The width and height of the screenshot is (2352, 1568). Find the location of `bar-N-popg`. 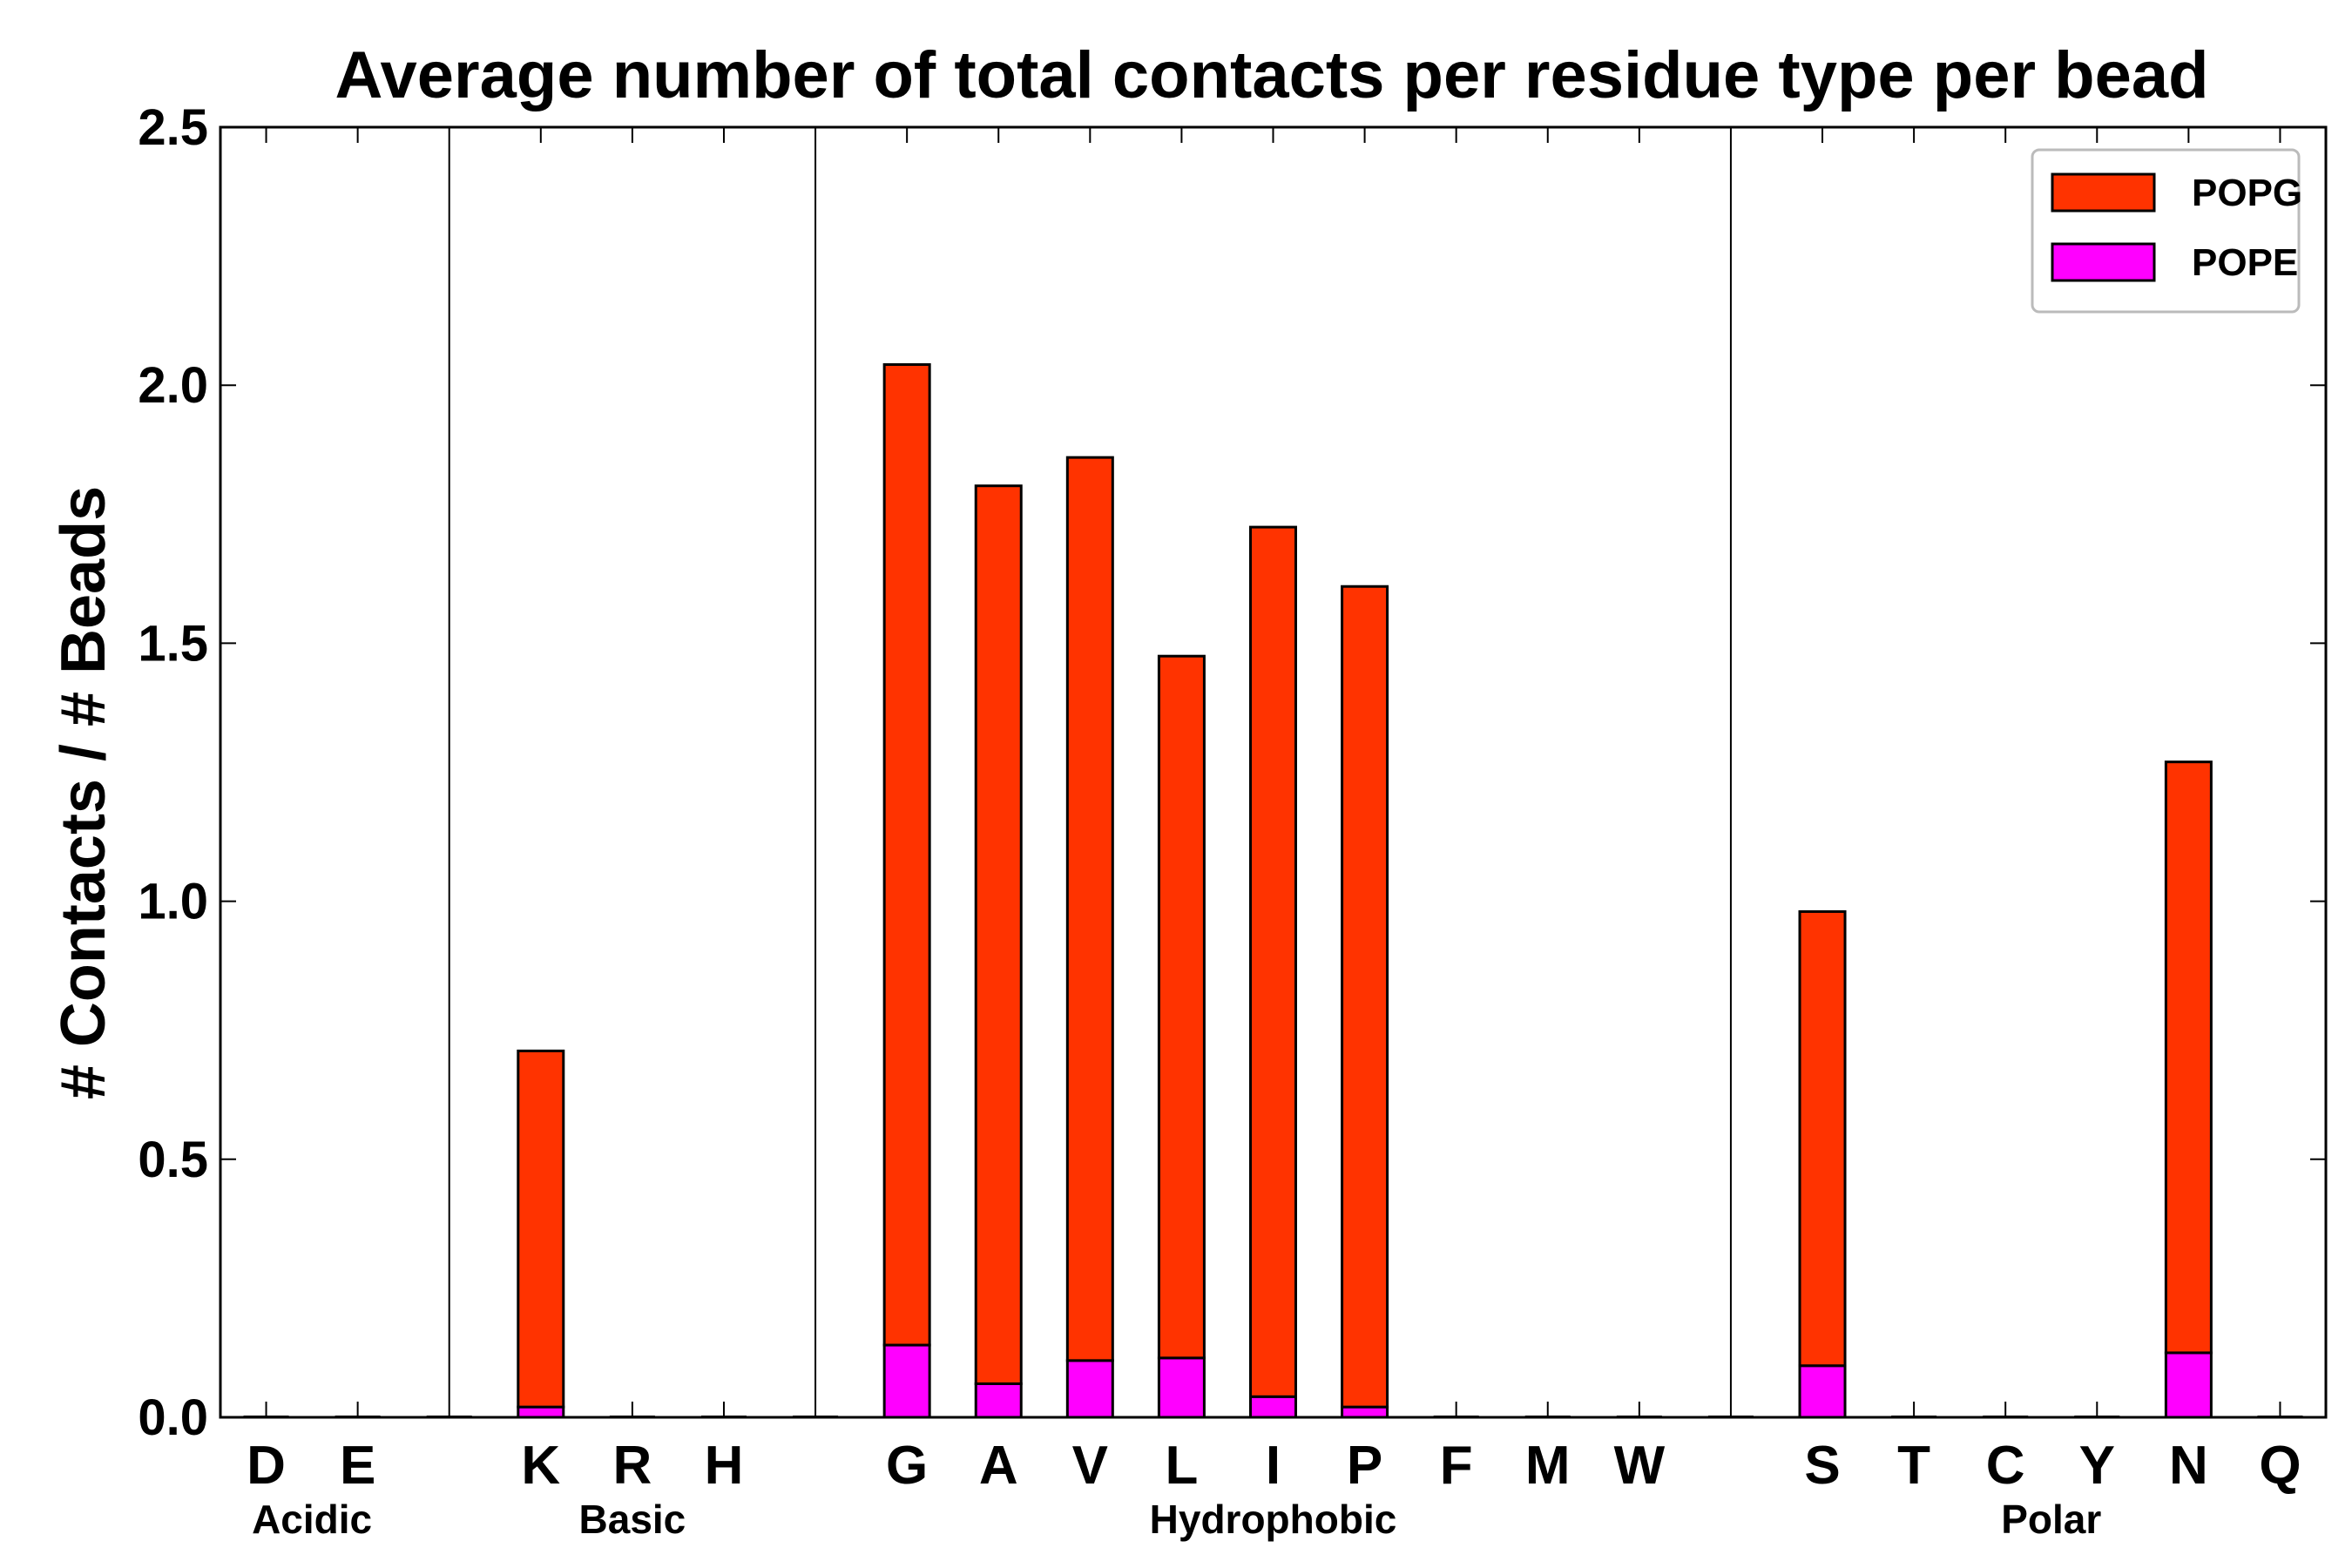

bar-N-popg is located at coordinates (2188, 1057).